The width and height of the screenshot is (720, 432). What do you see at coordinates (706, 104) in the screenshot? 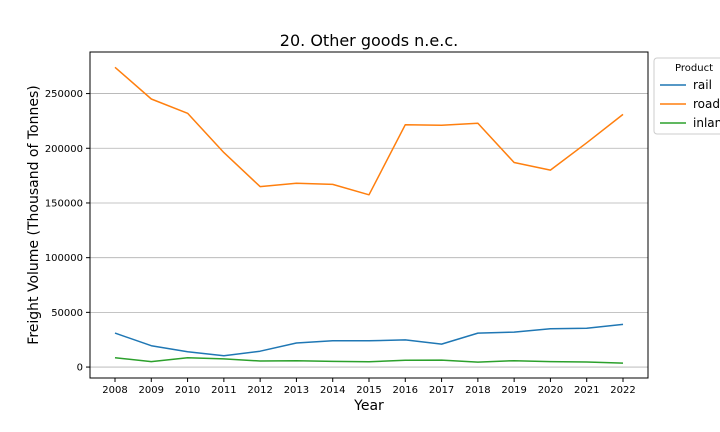
I see `legend-label: road` at bounding box center [706, 104].